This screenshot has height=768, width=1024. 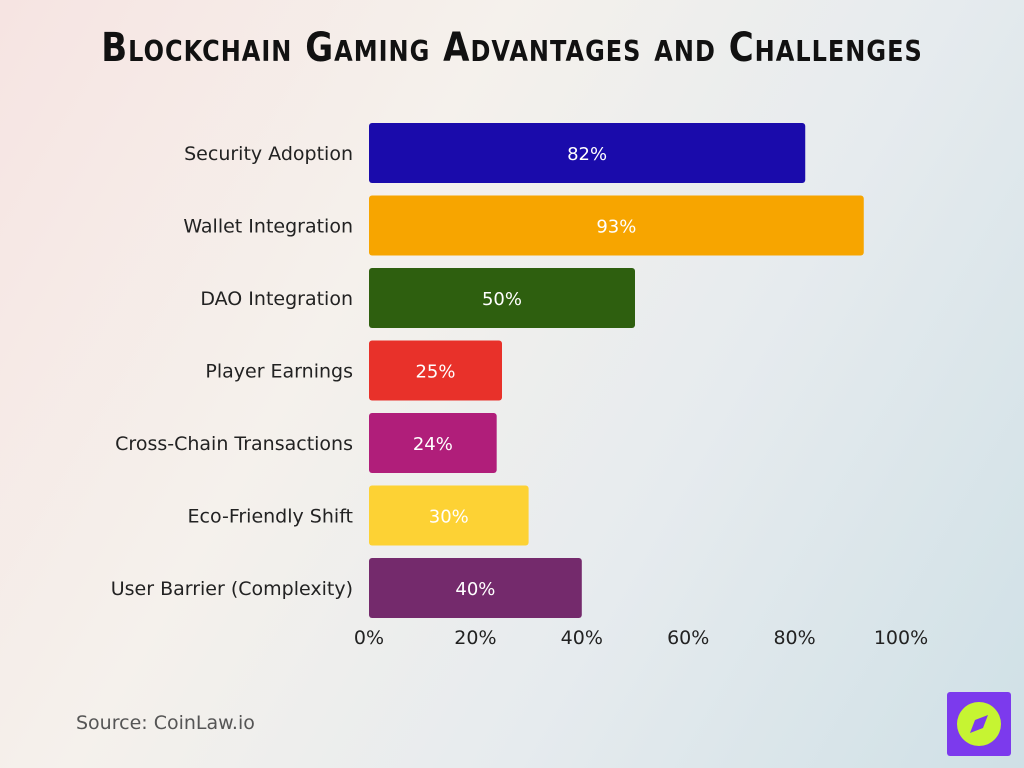 I want to click on category-label: Wallet Integration, so click(x=268, y=227).